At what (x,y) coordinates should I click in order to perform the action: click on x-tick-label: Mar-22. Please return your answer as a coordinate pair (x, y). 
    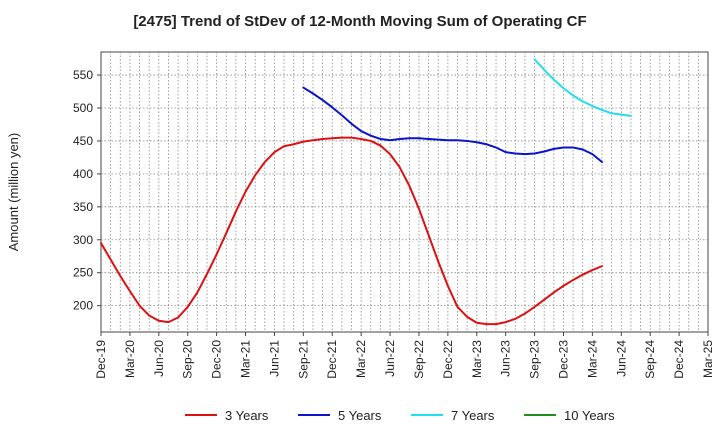
    Looking at the image, I should click on (361, 359).